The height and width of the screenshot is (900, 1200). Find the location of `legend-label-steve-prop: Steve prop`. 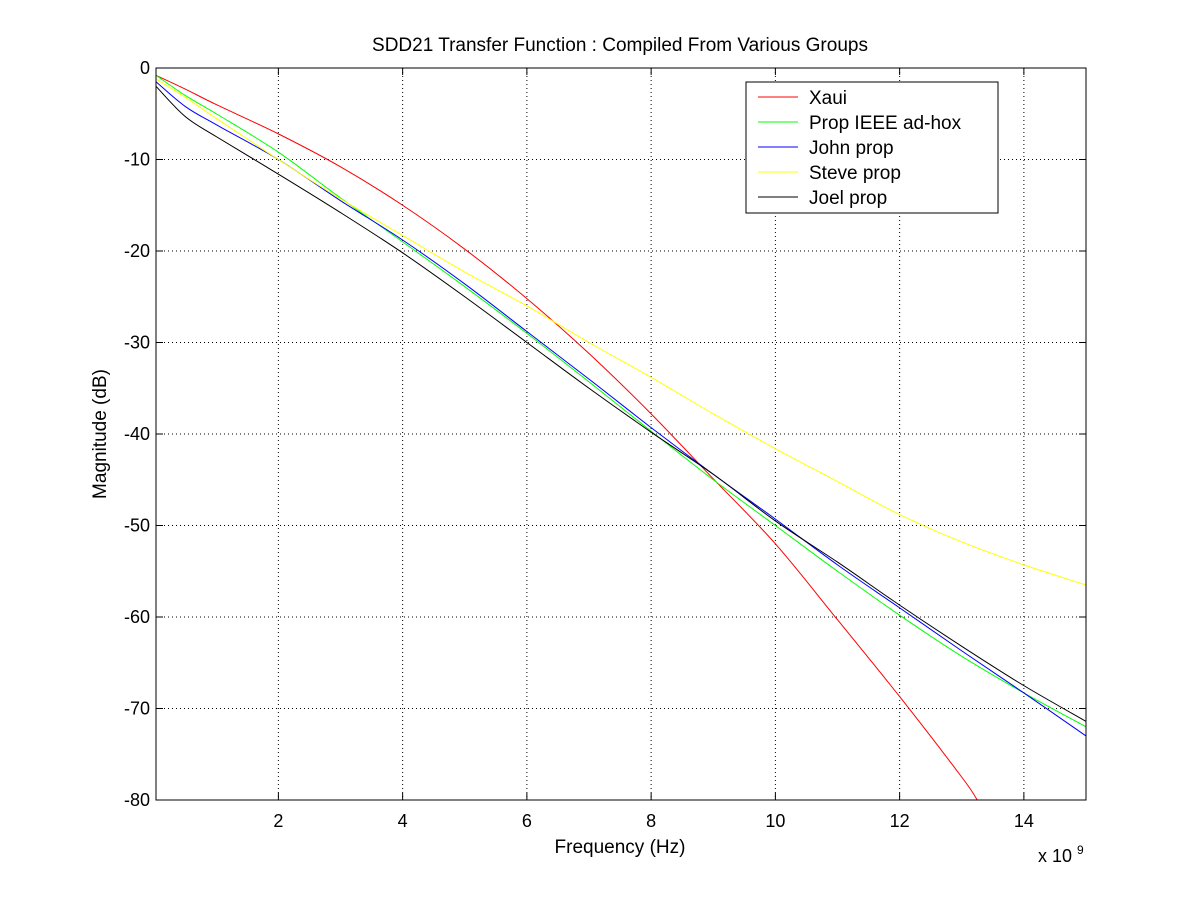

legend-label-steve-prop: Steve prop is located at coordinates (855, 173).